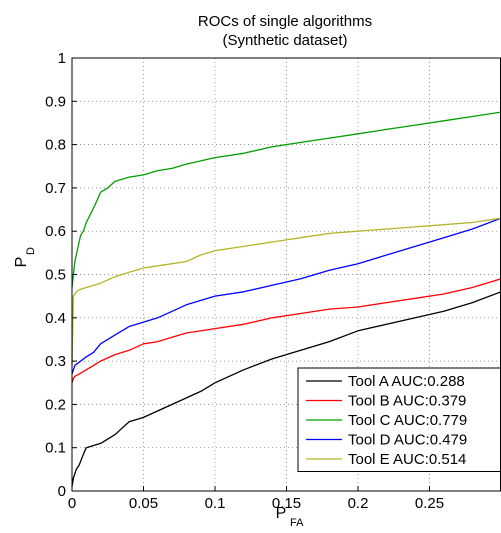  What do you see at coordinates (407, 459) in the screenshot?
I see `legend-label-5: Tool E AUC:0.514` at bounding box center [407, 459].